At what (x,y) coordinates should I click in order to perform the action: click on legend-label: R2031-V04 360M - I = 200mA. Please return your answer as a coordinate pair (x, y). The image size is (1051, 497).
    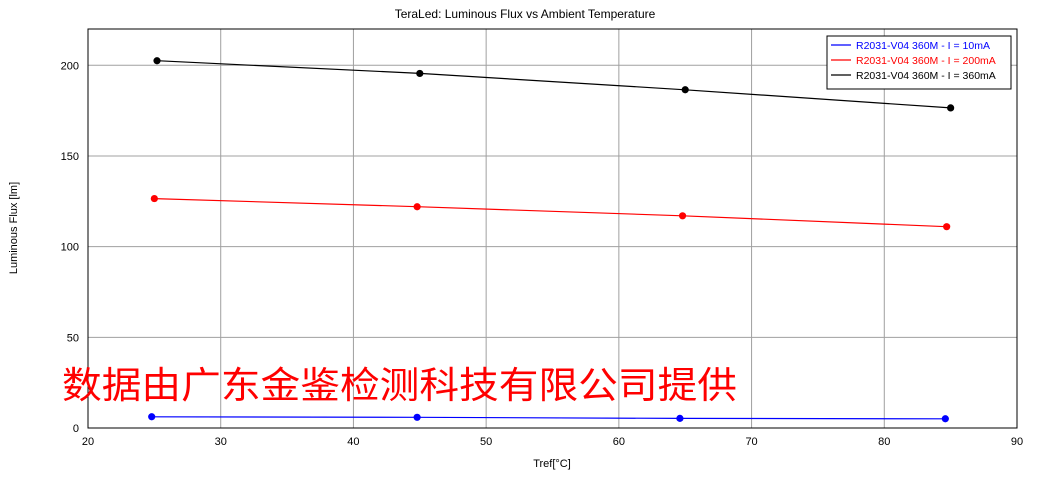
    Looking at the image, I should click on (926, 61).